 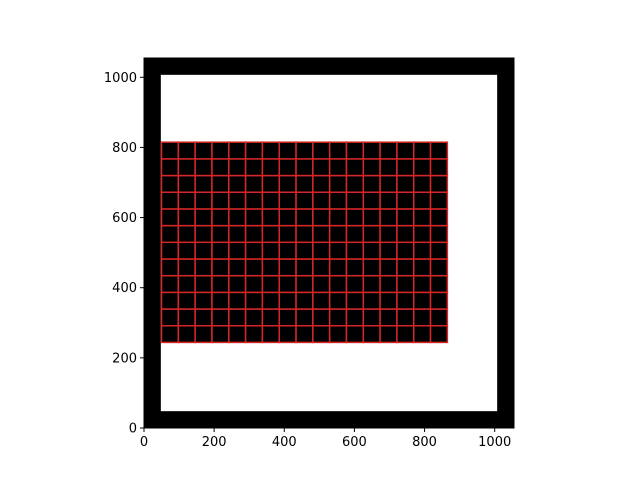 I want to click on y-tick-label: 1000, so click(x=120, y=78).